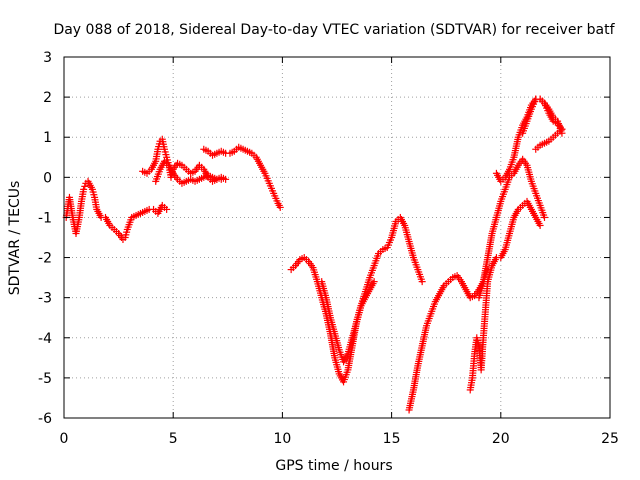 This screenshot has height=480, width=640. I want to click on x-tick-label: 20, so click(501, 439).